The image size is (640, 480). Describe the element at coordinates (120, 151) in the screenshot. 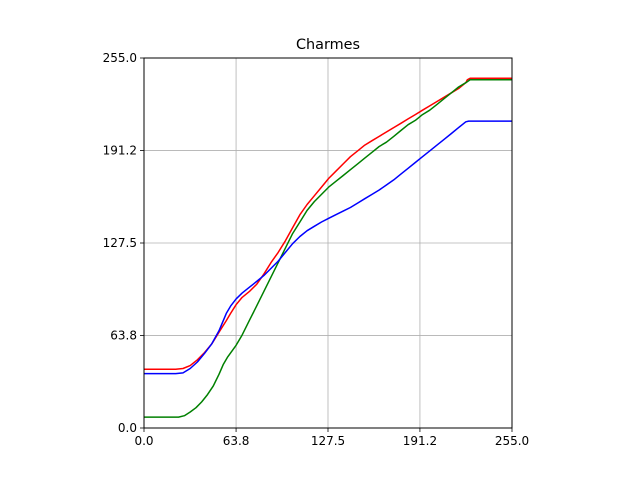

I see `y-tick-label-3: 191.2` at that location.